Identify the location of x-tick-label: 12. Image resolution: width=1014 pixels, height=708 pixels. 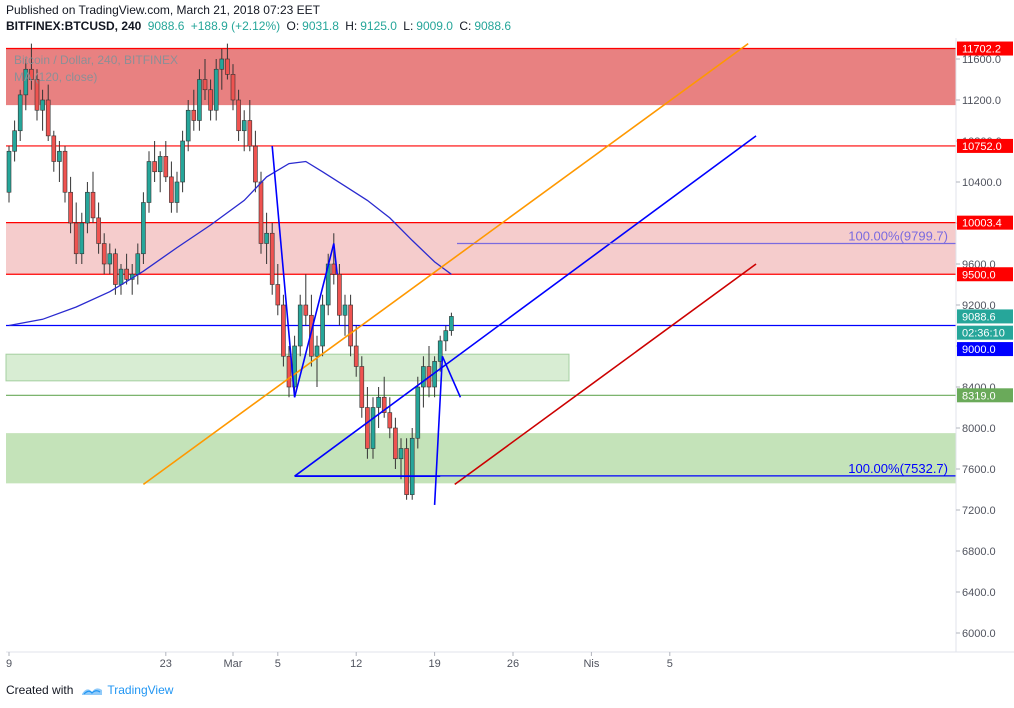
(356, 664).